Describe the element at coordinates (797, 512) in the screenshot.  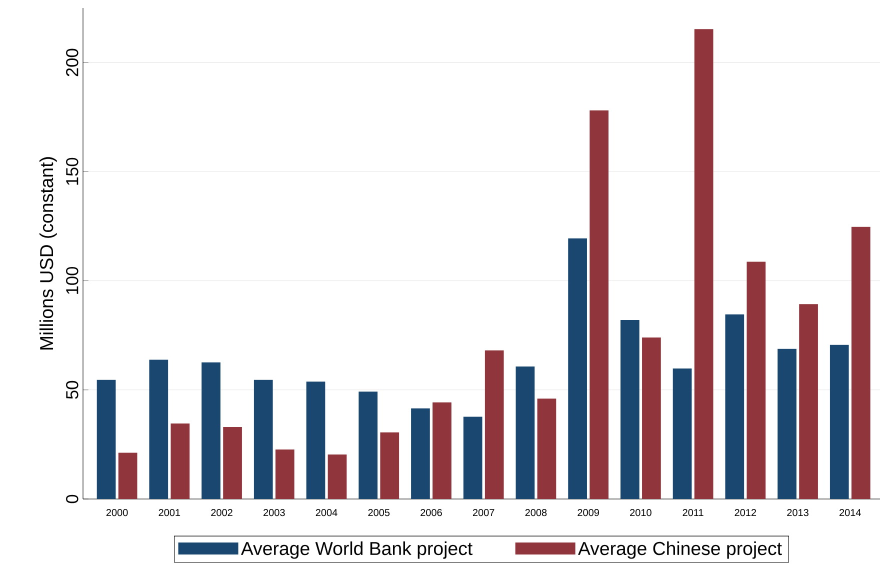
I see `x-tick-label: 2013` at that location.